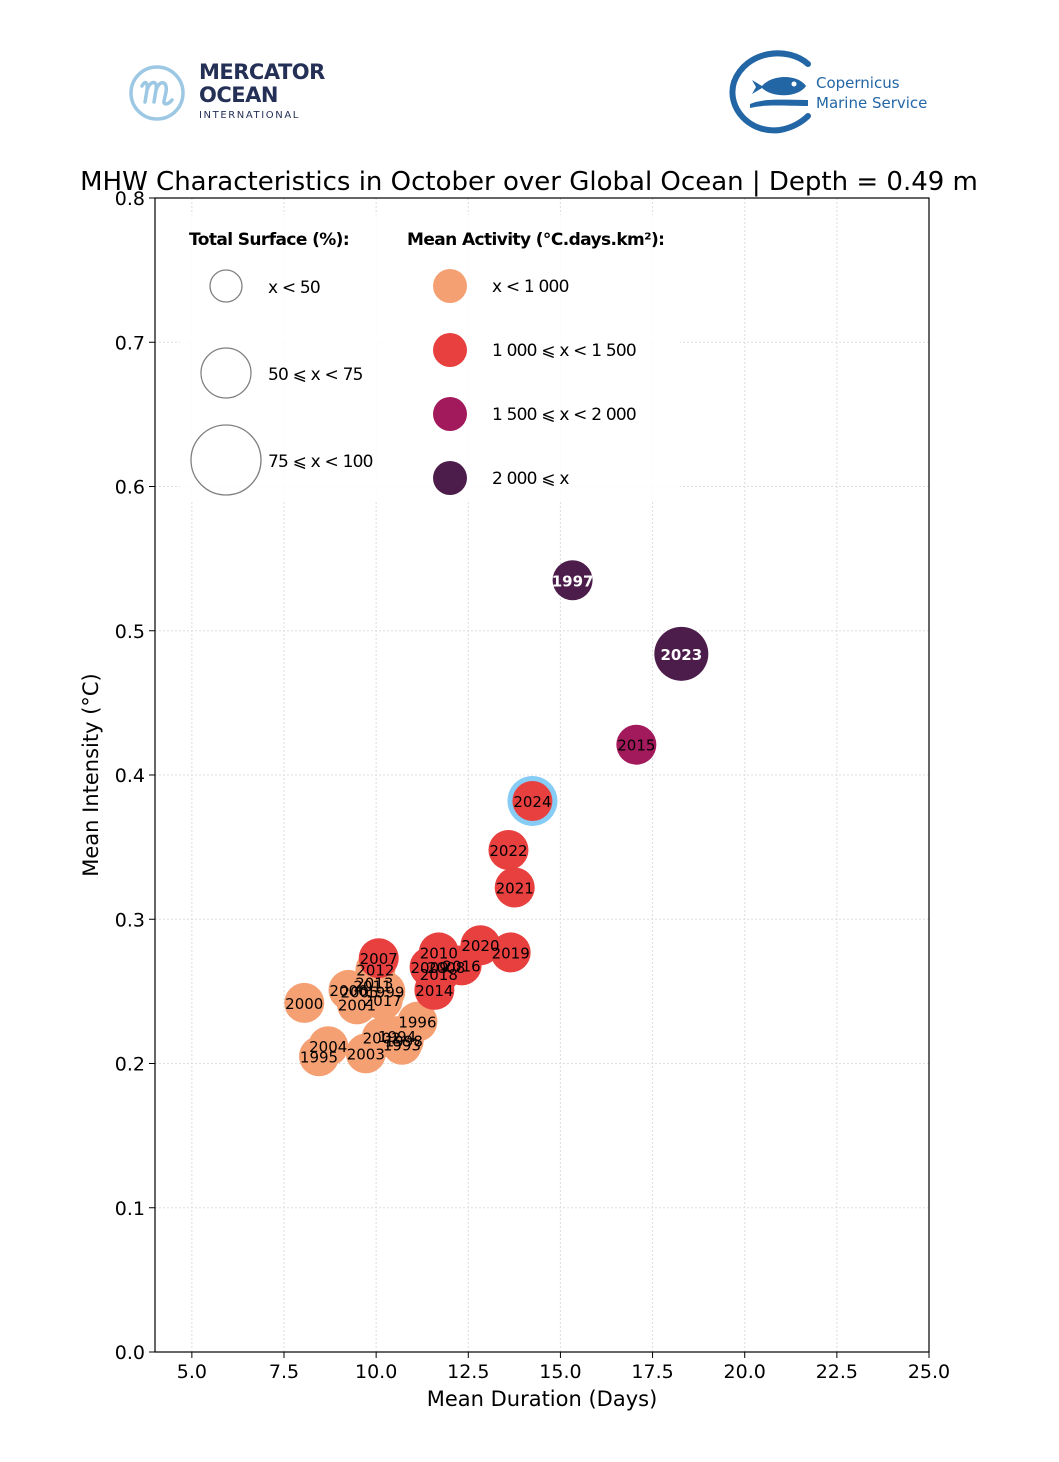  I want to click on point-2007, so click(378, 958).